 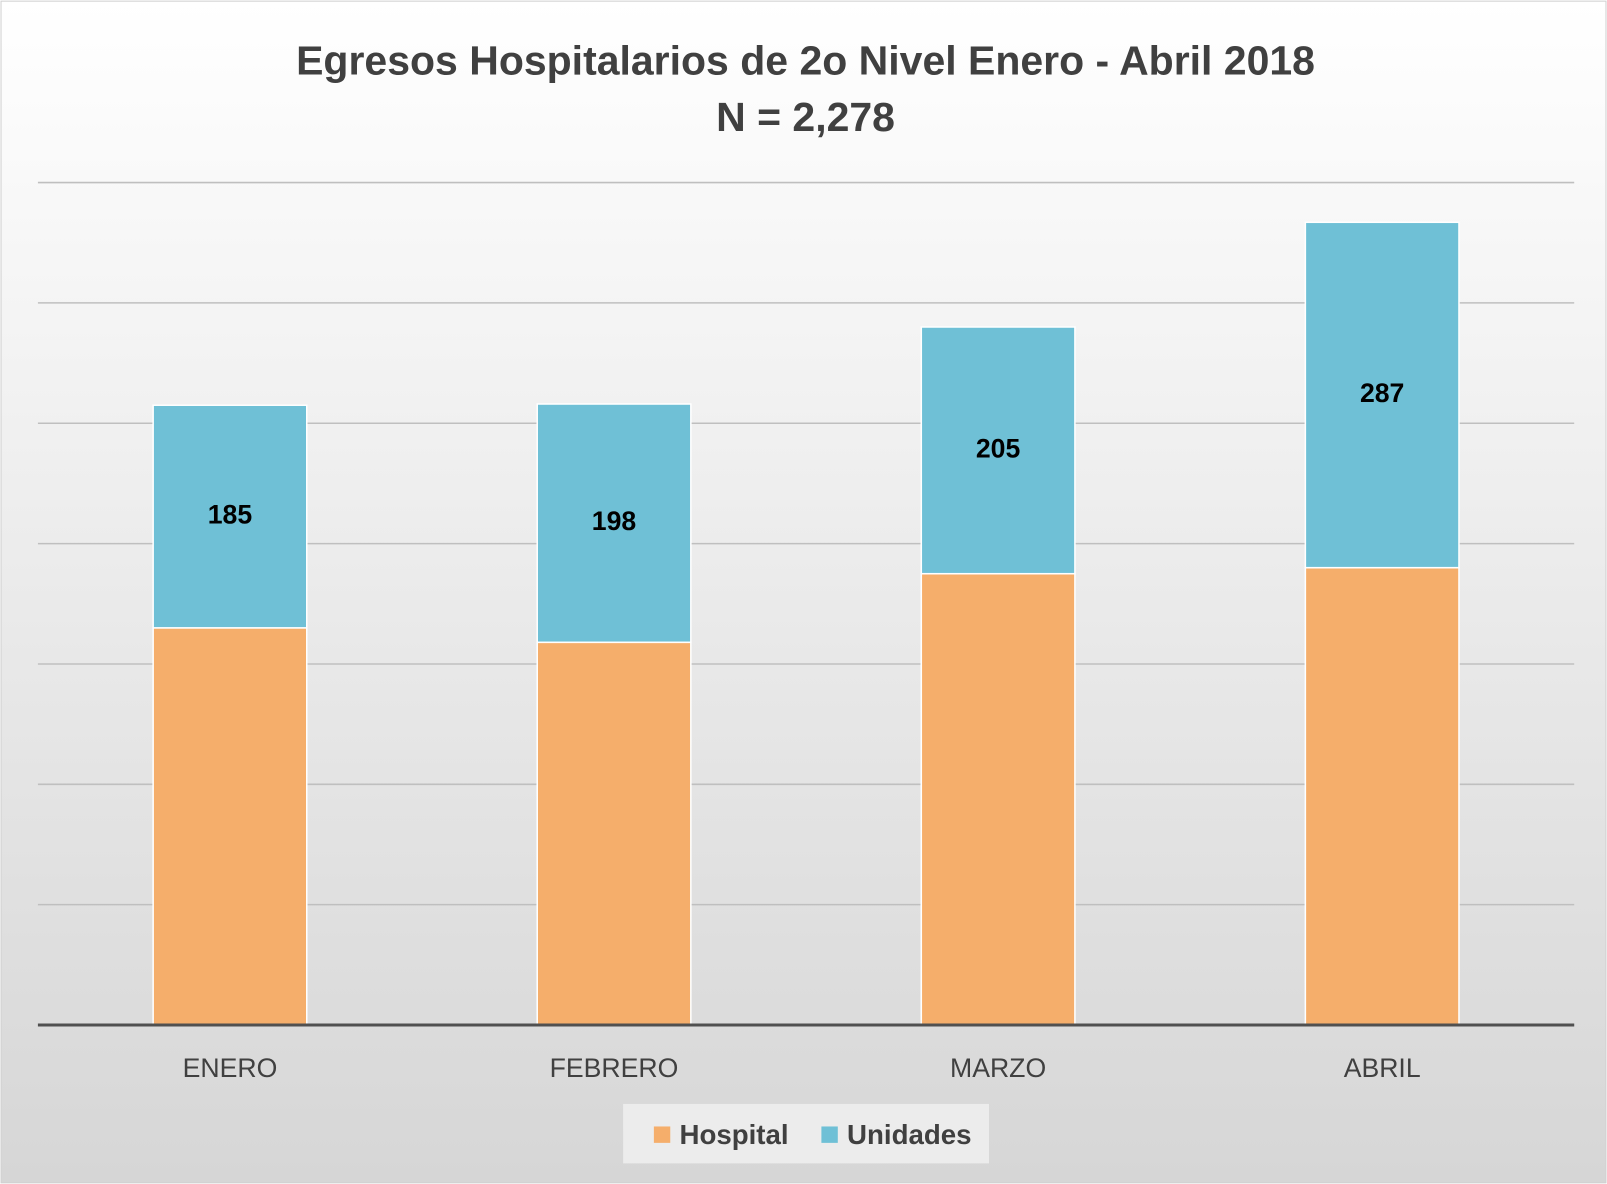 I want to click on x-tick-label: FEBRERO, so click(x=614, y=1068).